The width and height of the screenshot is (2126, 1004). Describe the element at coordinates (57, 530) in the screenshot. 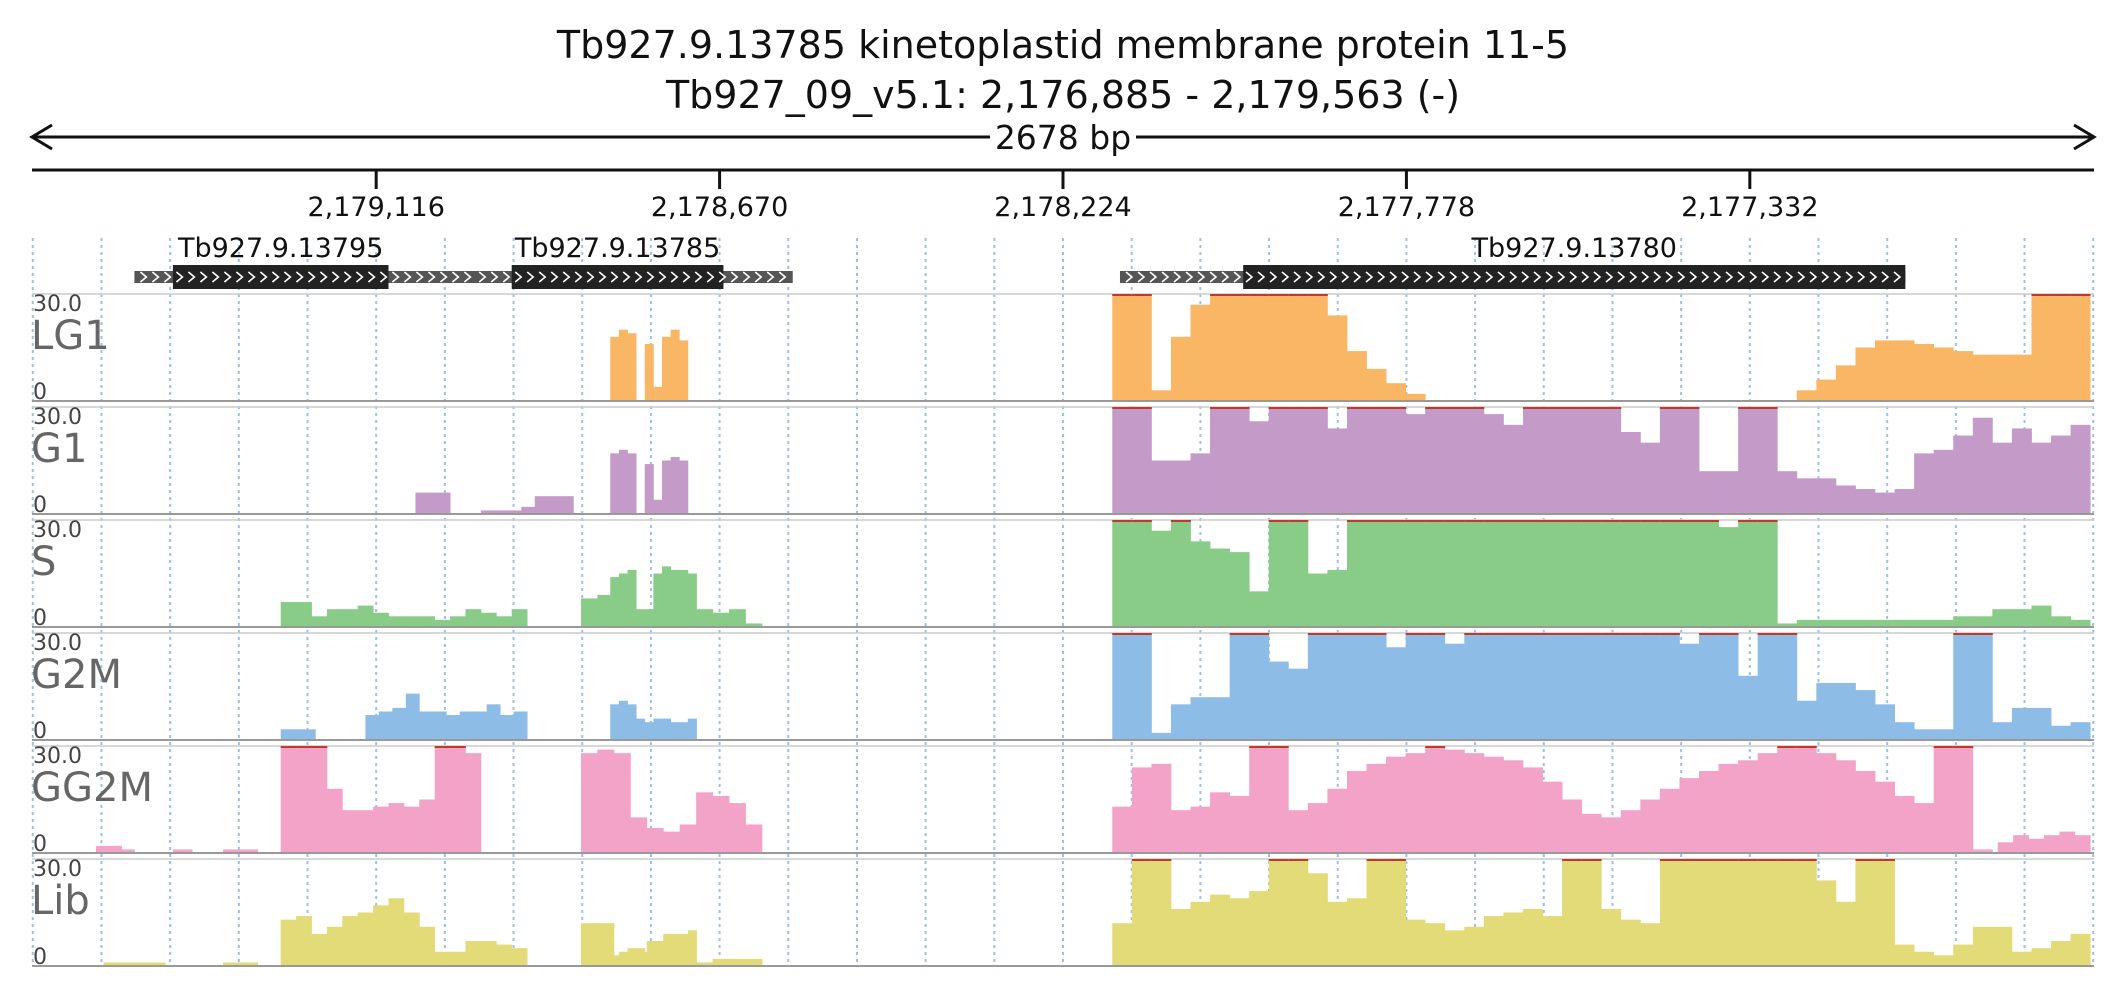

I see `y-max-label-2: 30.0` at that location.